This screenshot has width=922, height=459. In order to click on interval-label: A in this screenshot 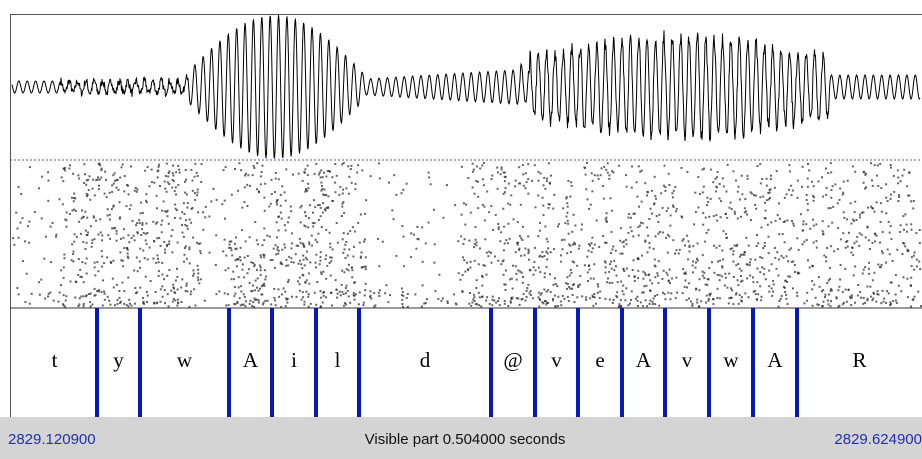, I will do `click(644, 360)`.